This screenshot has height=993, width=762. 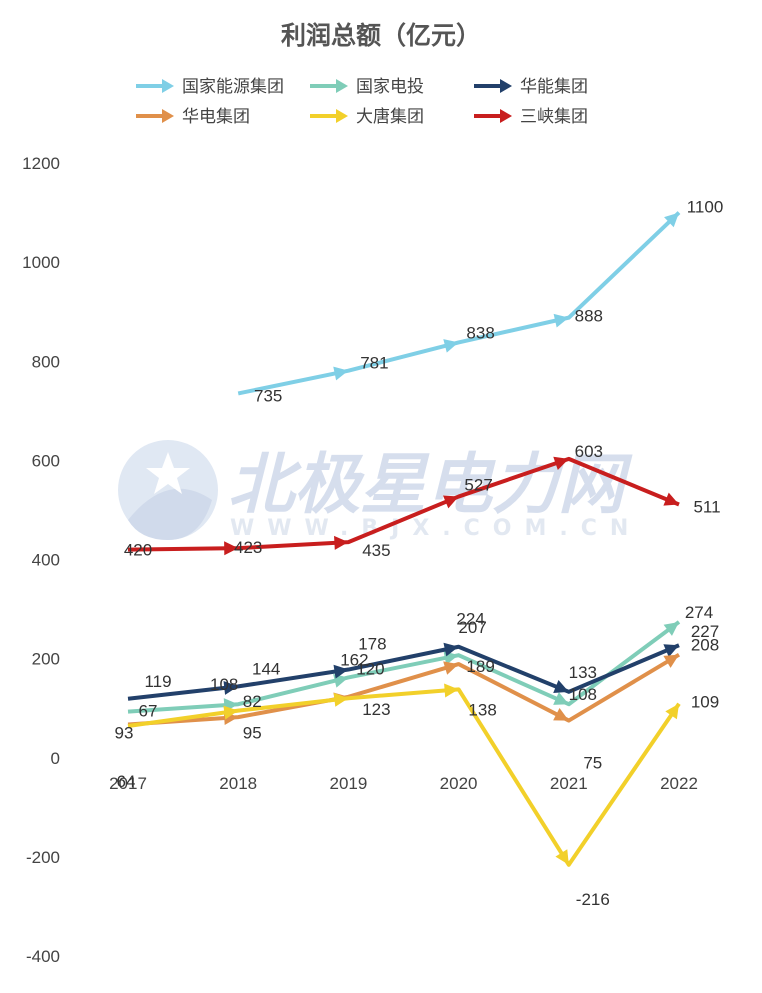 What do you see at coordinates (480, 332) in the screenshot?
I see `data-label: 838` at bounding box center [480, 332].